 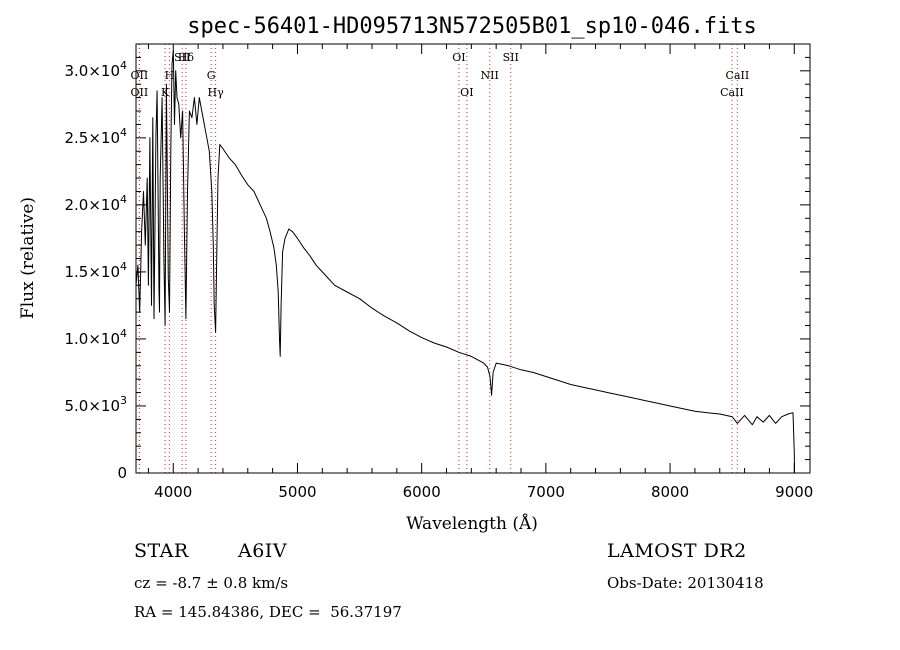 I want to click on y-tick-mantissa: 1.0×10, so click(x=92, y=339).